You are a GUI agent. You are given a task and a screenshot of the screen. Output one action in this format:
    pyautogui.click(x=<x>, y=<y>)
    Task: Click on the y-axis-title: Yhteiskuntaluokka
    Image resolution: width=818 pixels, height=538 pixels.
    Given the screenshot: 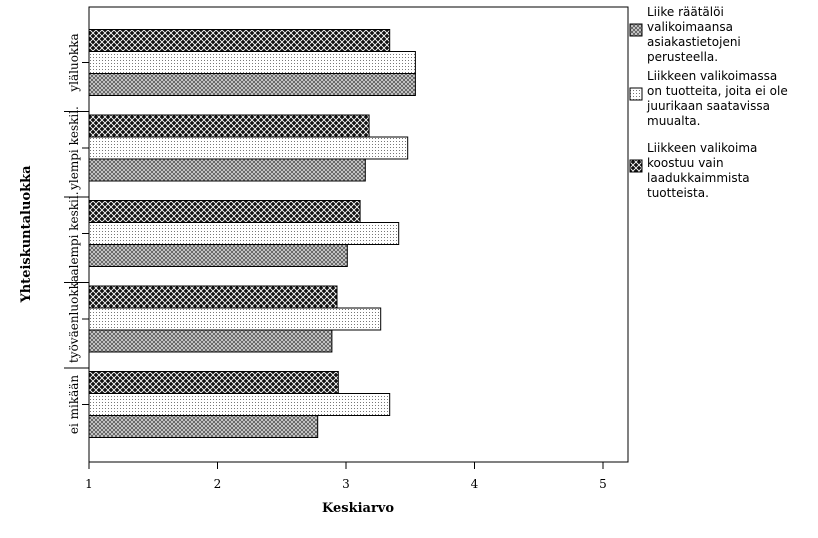 What is the action you would take?
    pyautogui.click(x=26, y=234)
    